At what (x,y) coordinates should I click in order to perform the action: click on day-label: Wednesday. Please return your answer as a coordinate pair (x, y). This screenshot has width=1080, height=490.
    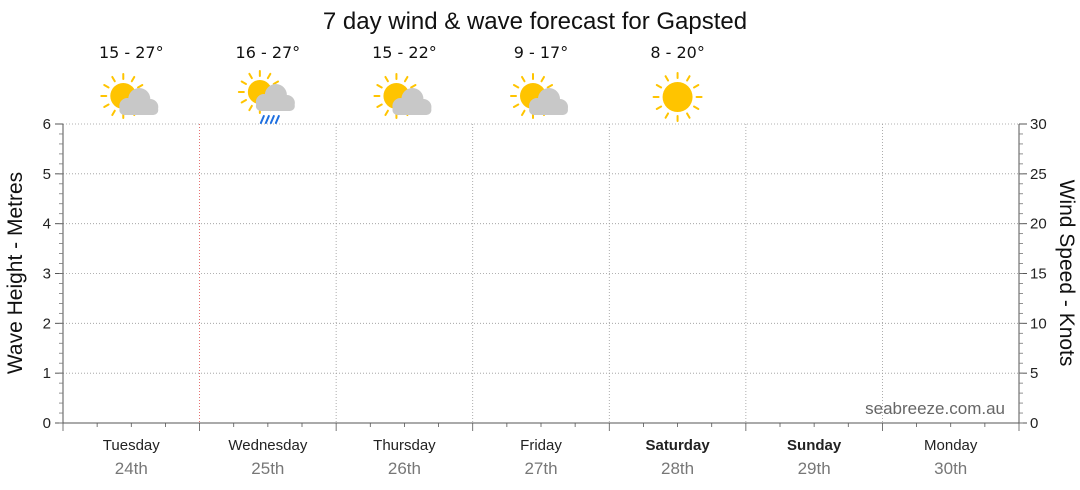
    Looking at the image, I should click on (267, 445).